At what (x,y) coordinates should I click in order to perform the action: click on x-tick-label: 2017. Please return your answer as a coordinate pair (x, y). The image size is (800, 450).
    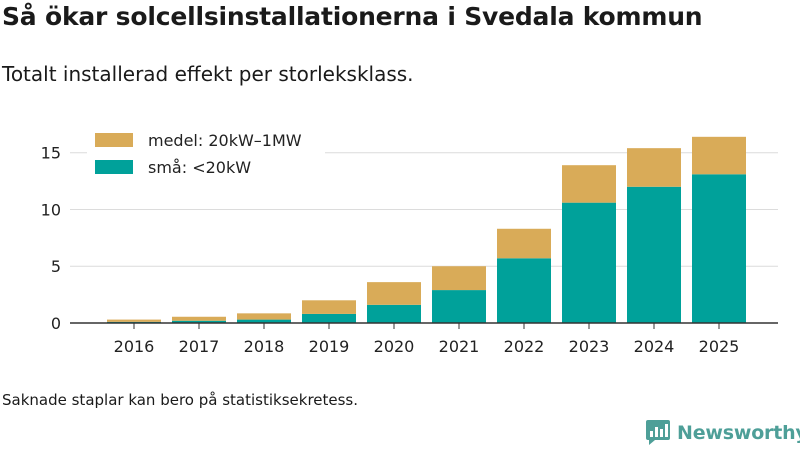
    Looking at the image, I should click on (199, 346).